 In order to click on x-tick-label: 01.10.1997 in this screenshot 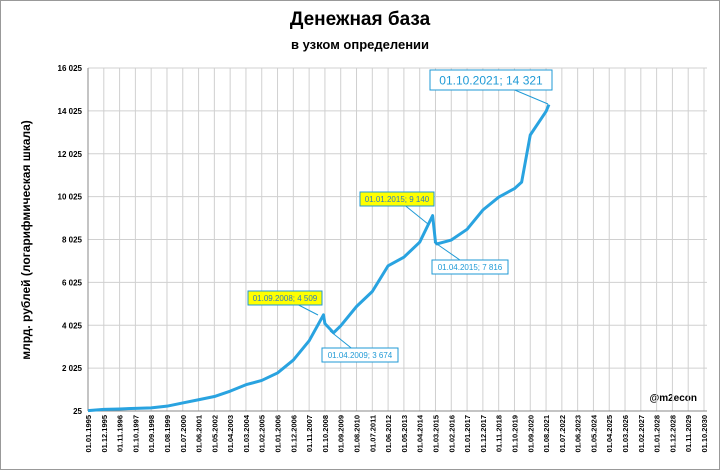, I will do `click(135, 434)`.